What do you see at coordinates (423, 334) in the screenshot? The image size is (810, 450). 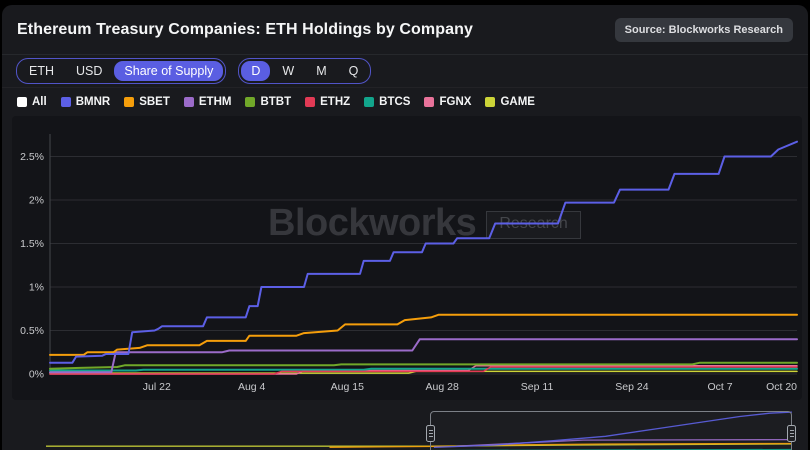 I see `series-line-sbet` at bounding box center [423, 334].